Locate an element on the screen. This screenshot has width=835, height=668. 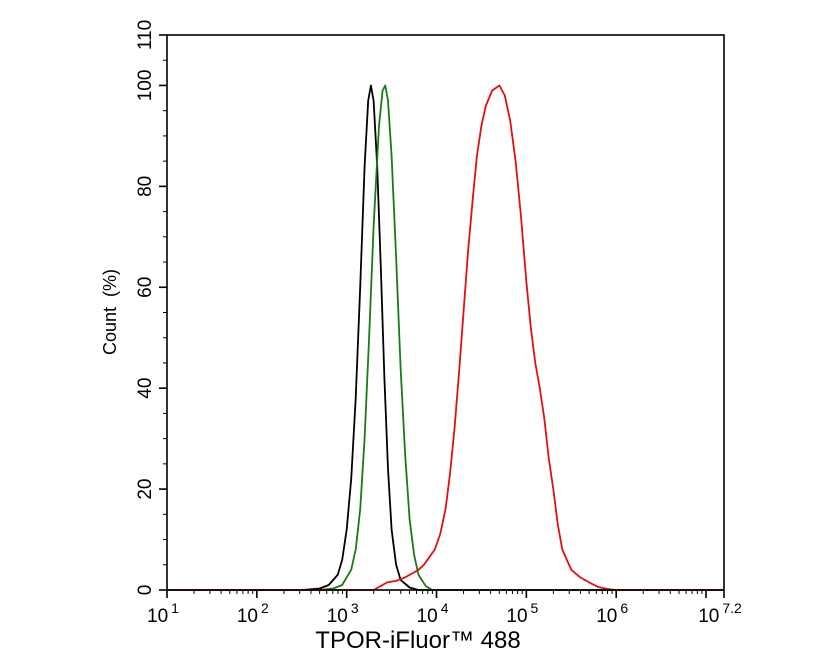
y-tick-label: 100 is located at coordinates (145, 86).